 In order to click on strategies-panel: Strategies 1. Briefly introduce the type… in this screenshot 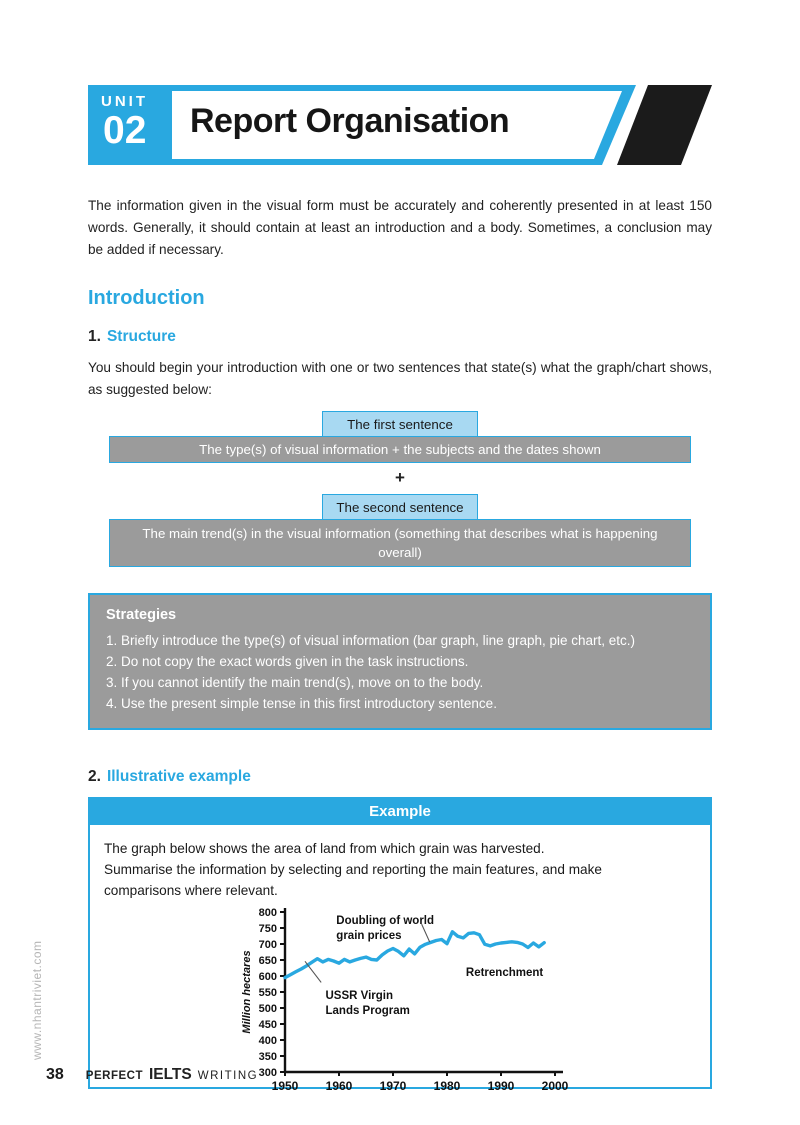, I will do `click(400, 661)`.